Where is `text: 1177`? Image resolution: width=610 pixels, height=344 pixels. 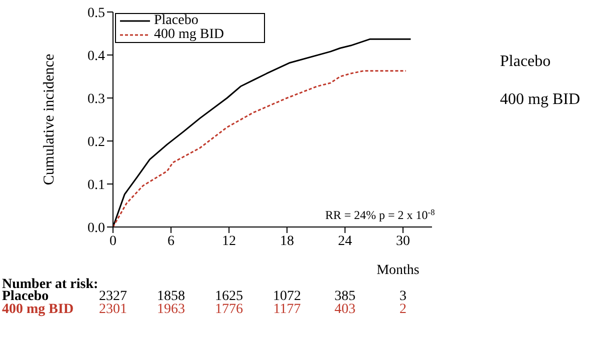
text: 1177 is located at coordinates (287, 309).